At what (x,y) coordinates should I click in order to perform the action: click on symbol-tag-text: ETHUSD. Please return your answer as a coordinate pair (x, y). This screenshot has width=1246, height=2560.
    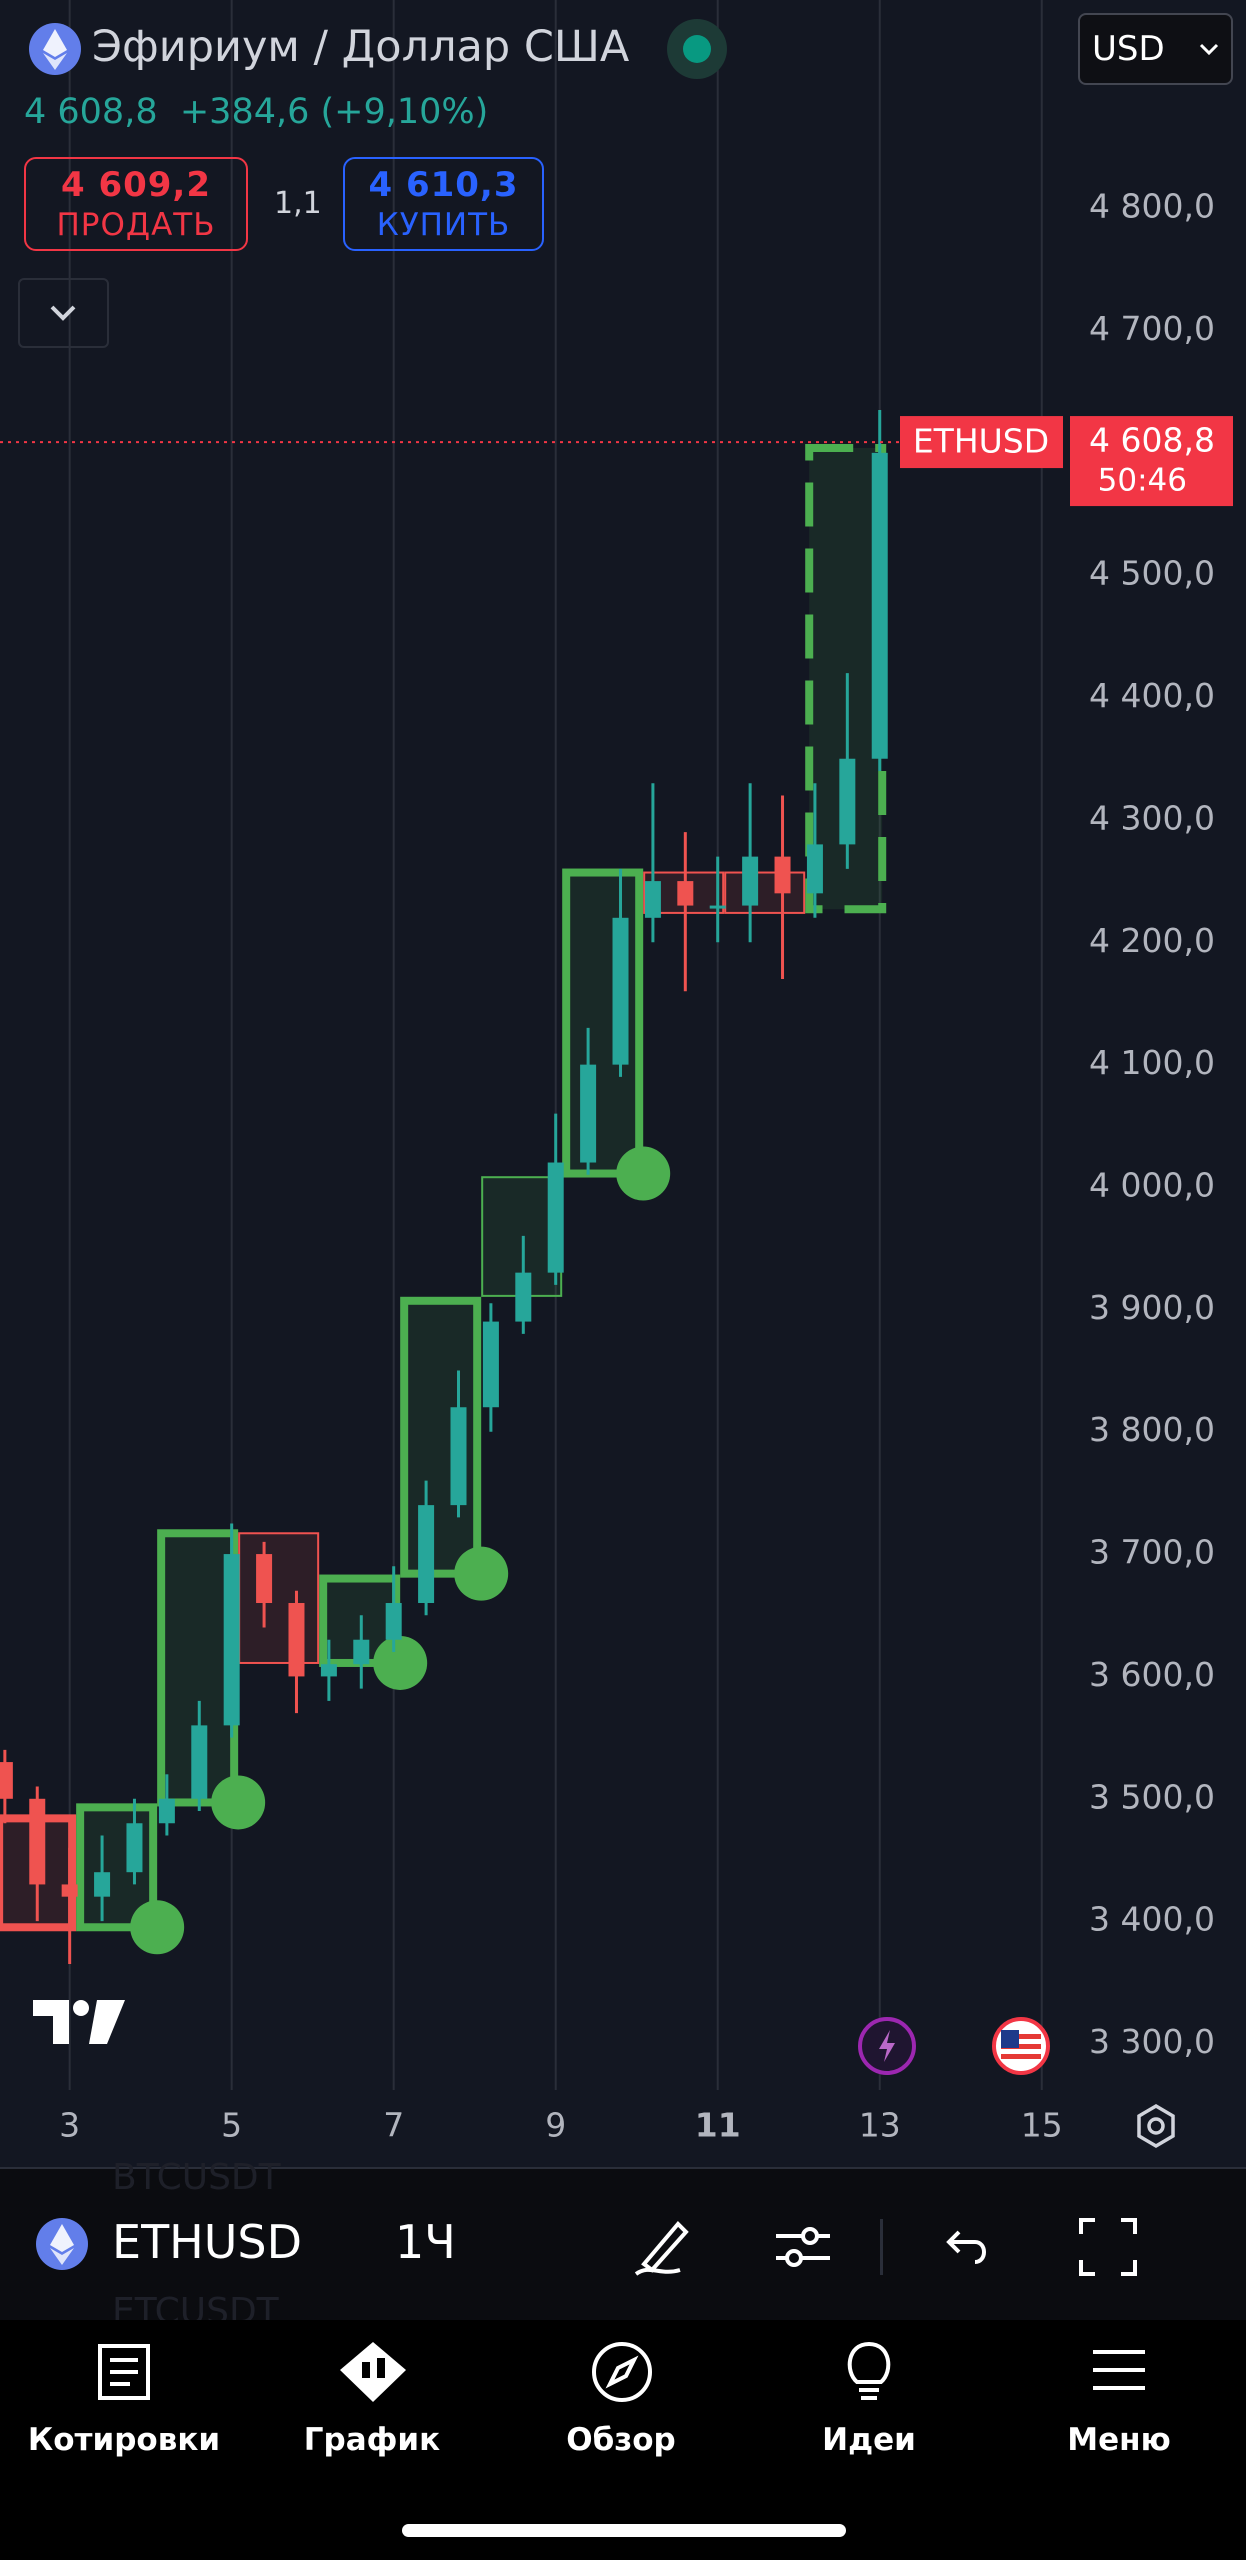
    Looking at the image, I should click on (981, 441).